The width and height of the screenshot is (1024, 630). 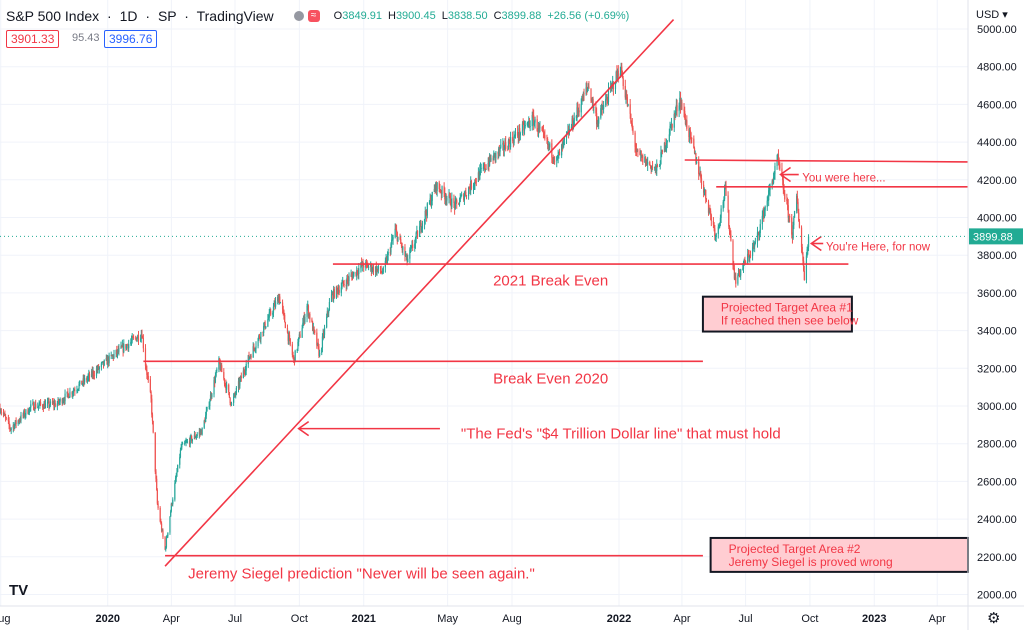 What do you see at coordinates (992, 15) in the screenshot?
I see `currency-selector: USD ▾` at bounding box center [992, 15].